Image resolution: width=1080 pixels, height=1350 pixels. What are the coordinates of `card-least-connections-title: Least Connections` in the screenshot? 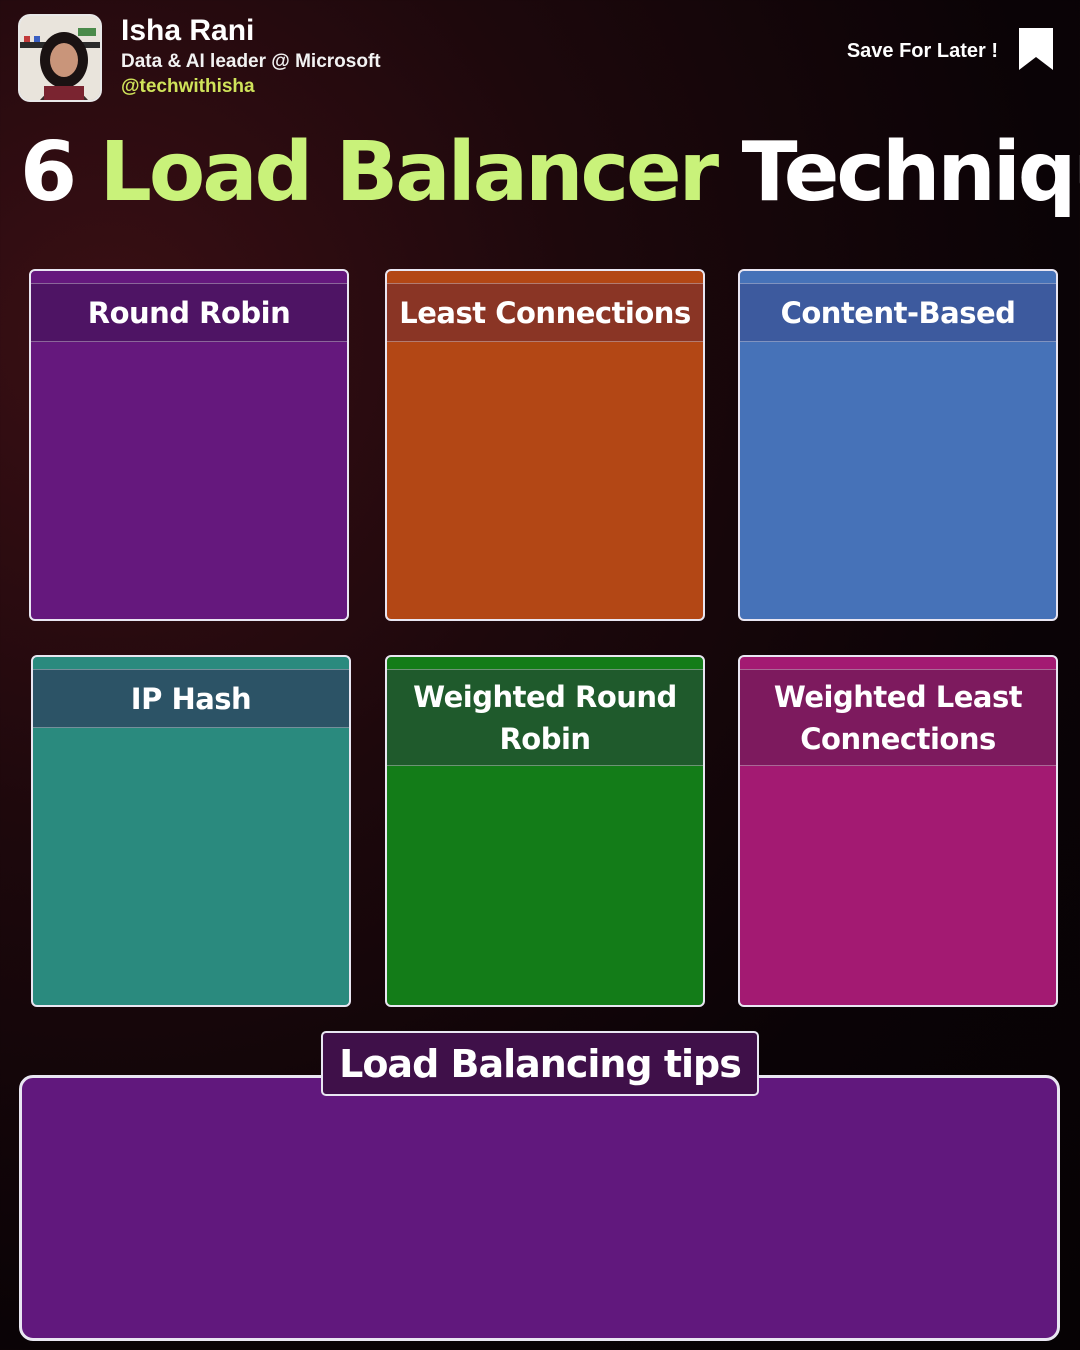 It's located at (545, 312).